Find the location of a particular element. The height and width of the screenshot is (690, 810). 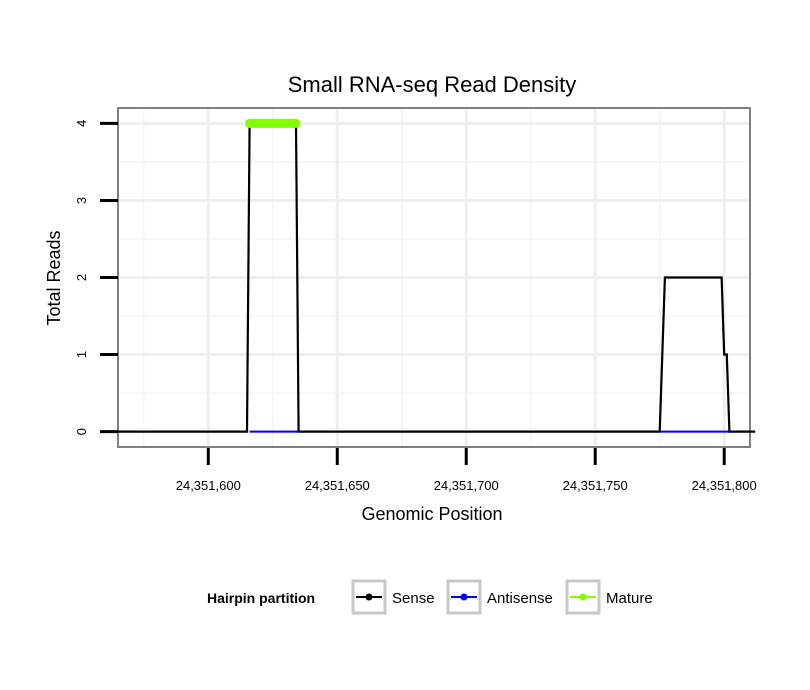

x-tick-label: 24,351,800 is located at coordinates (724, 485).